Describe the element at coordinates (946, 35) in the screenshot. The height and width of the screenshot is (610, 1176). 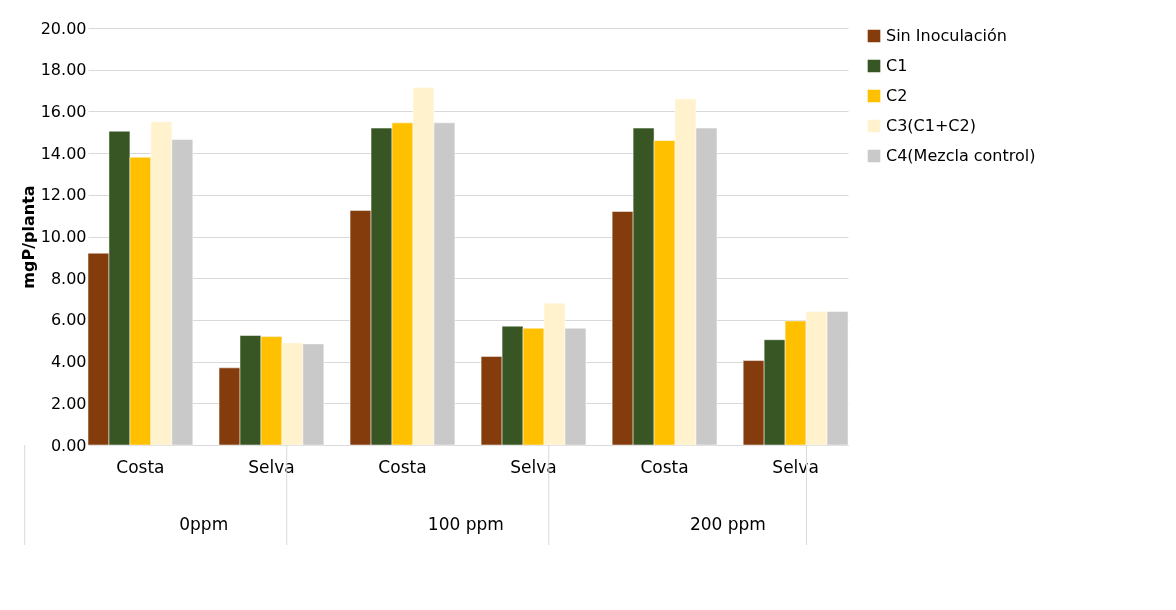
I see `legend-label: Sin Inoculación` at that location.